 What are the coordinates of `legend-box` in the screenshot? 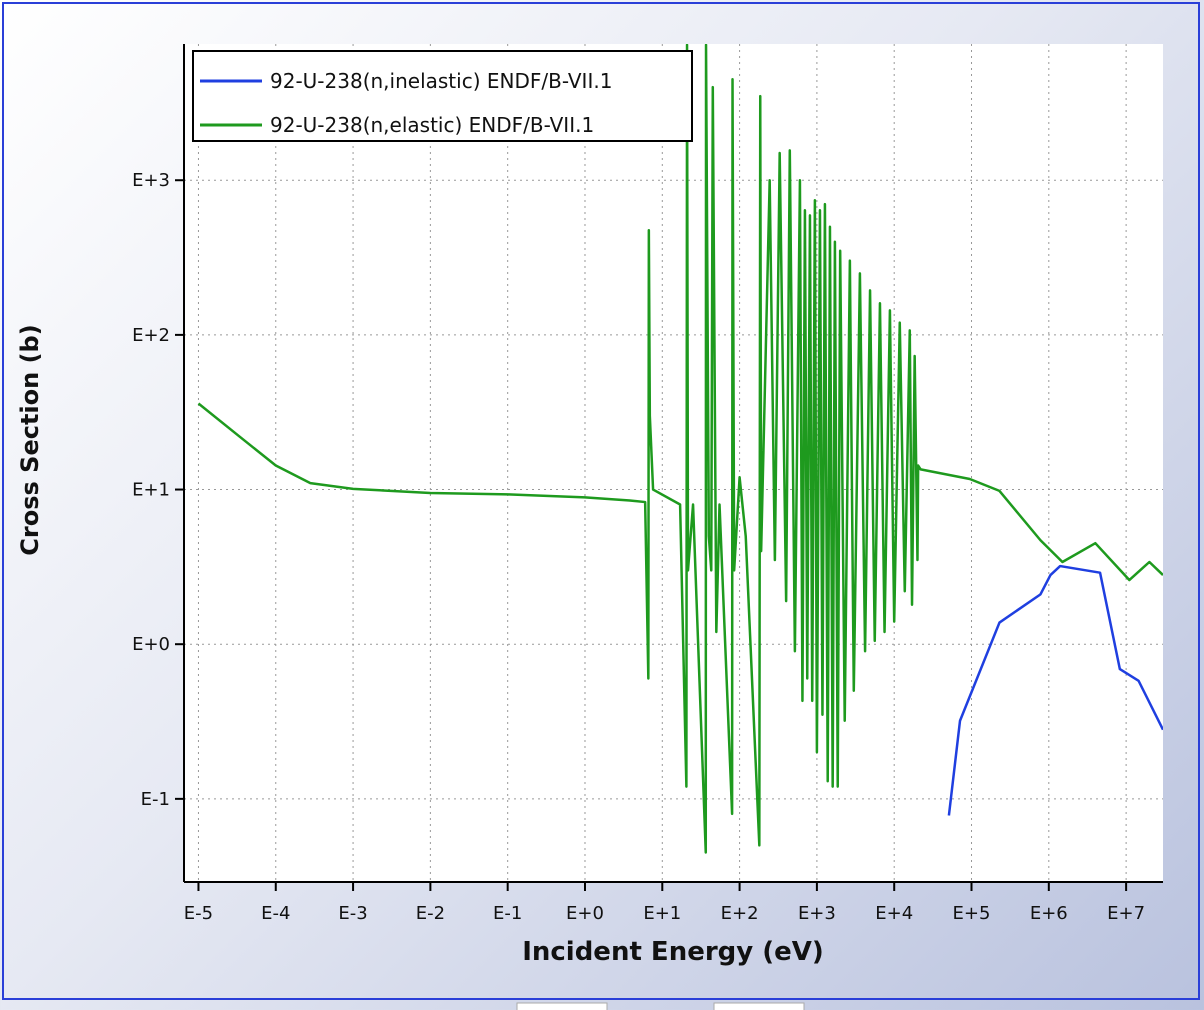 It's located at (442, 96).